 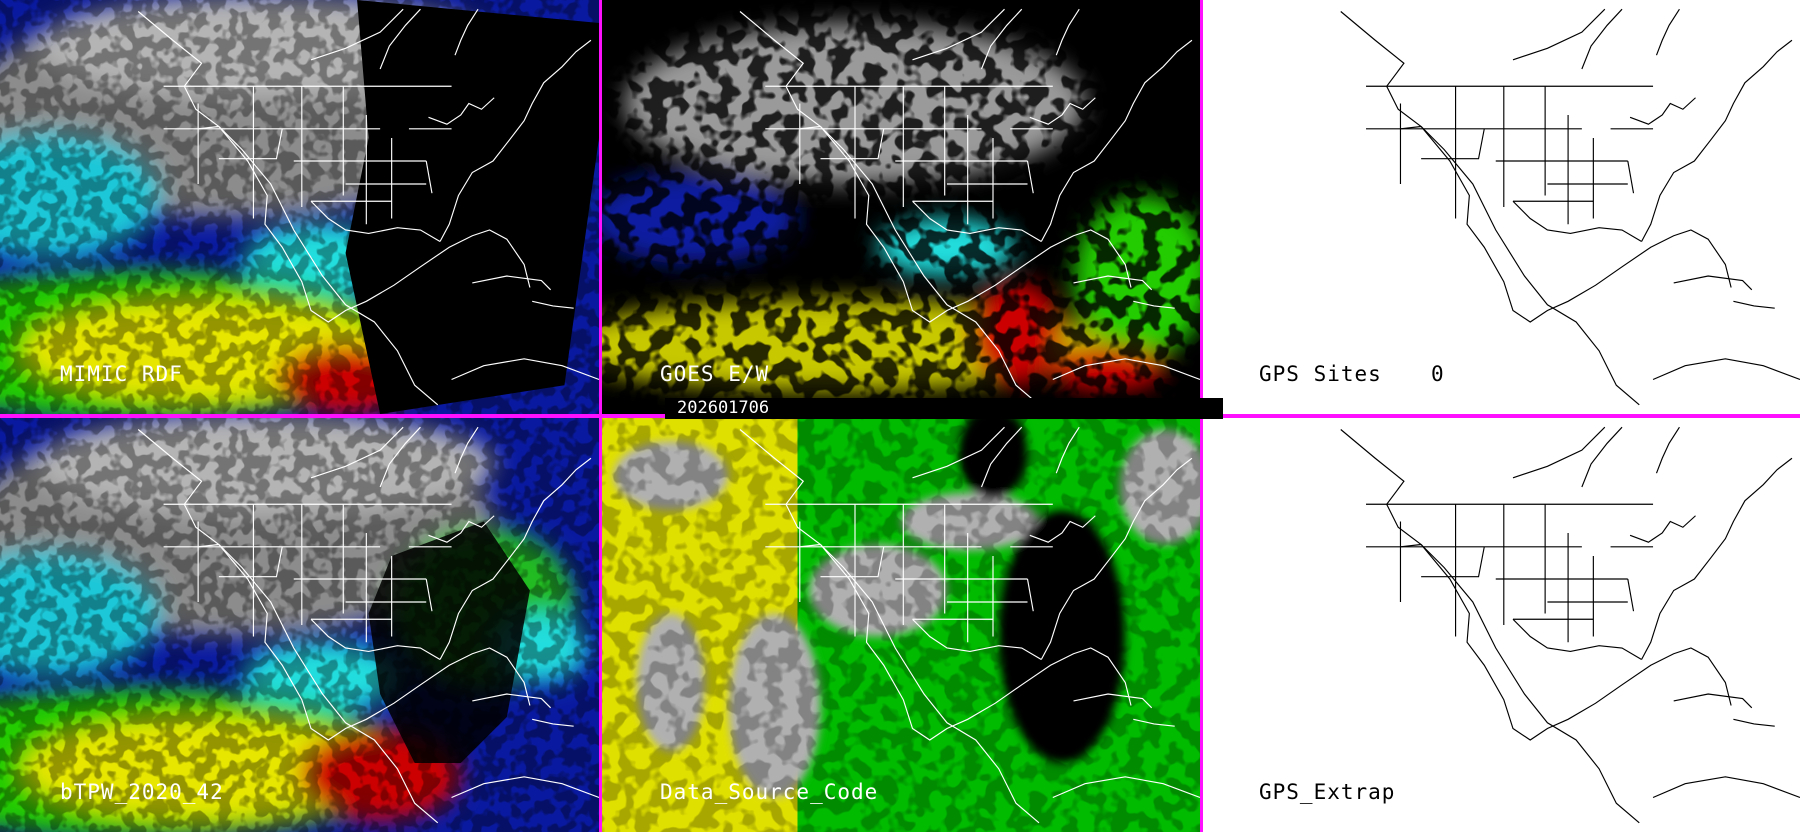 I want to click on panel-label: bTPW_2020_42, so click(x=142, y=792).